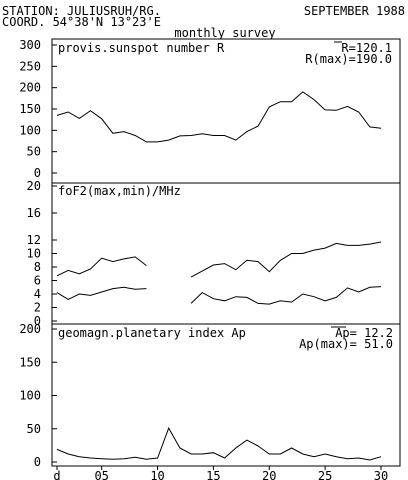 The image size is (408, 480). What do you see at coordinates (101, 474) in the screenshot?
I see `x-tick-label: 05` at bounding box center [101, 474].